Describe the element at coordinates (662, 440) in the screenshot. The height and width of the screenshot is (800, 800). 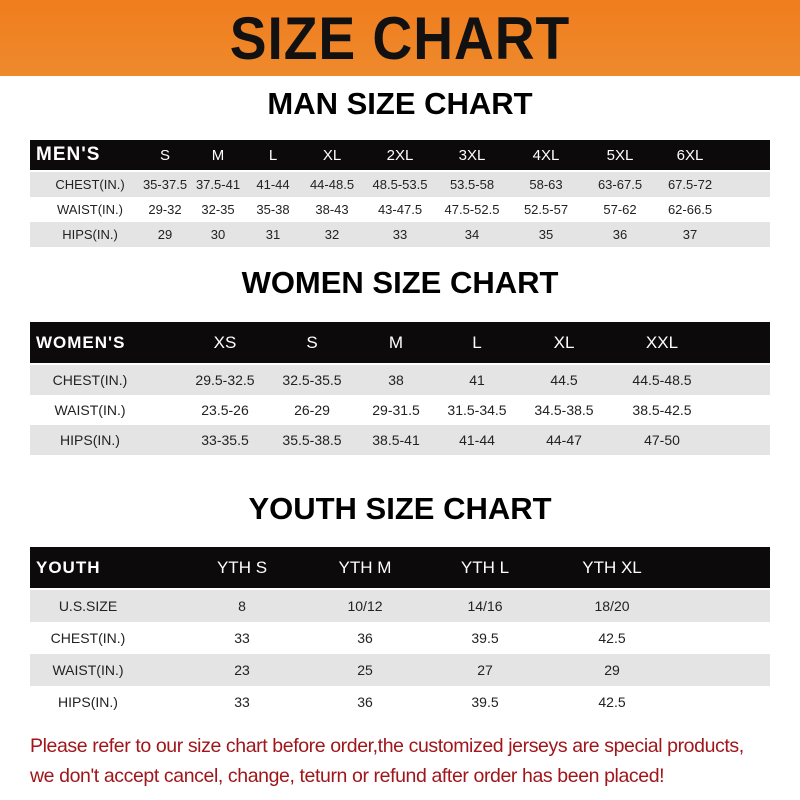
I see `table-cell: 47-50` at that location.